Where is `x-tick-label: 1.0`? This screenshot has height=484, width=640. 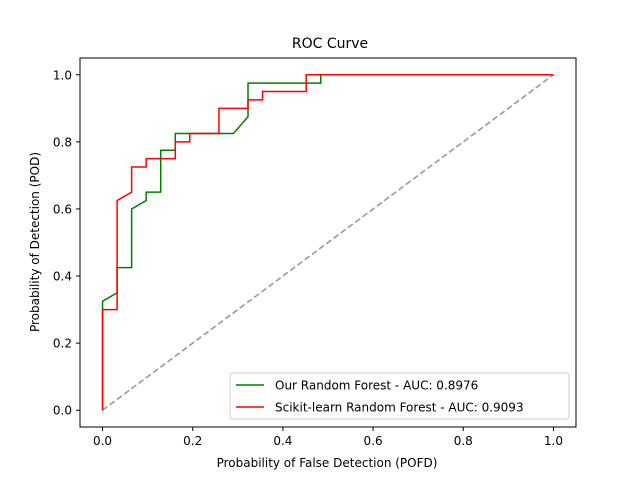 x-tick-label: 1.0 is located at coordinates (553, 441).